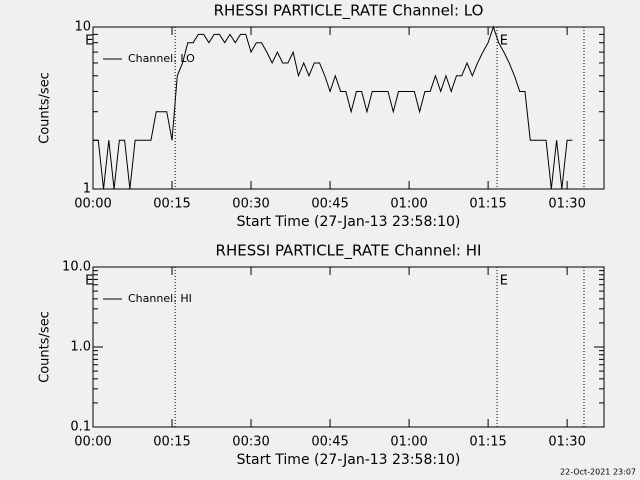  Describe the element at coordinates (87, 189) in the screenshot. I see `y-tick-label: 1` at that location.